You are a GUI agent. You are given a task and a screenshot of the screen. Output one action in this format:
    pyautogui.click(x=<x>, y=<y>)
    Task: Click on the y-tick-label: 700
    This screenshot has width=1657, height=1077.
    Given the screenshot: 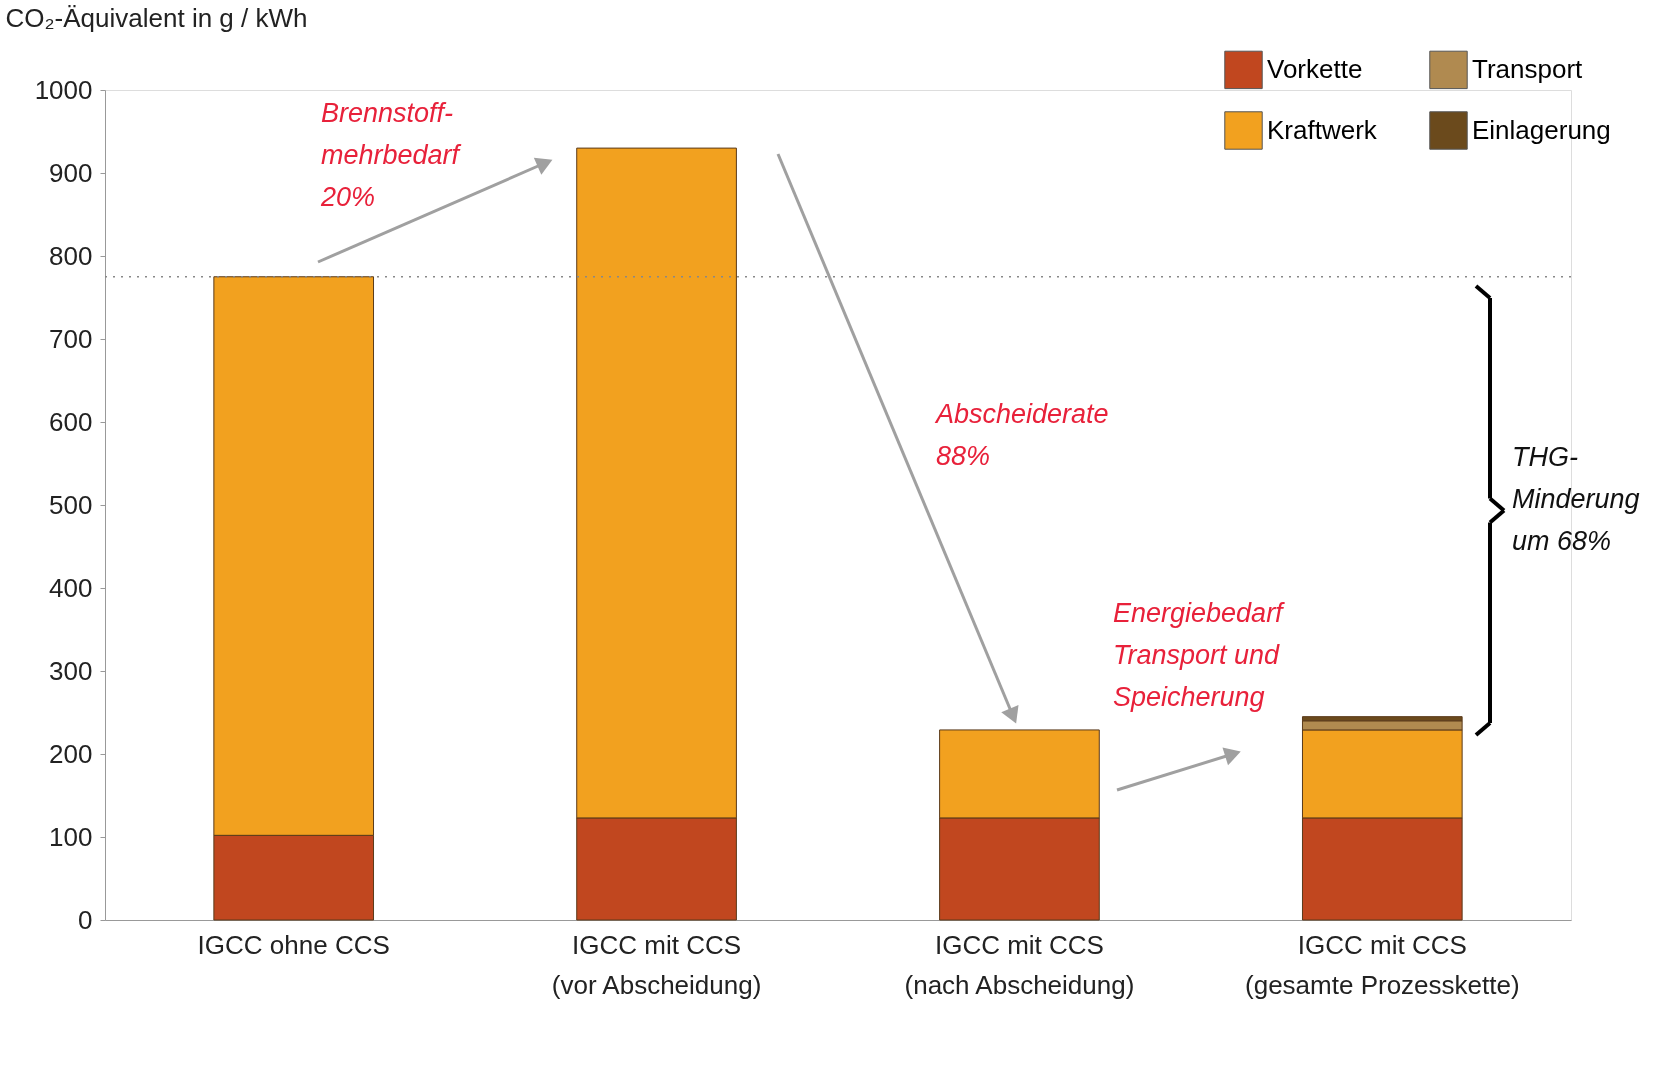 What is the action you would take?
    pyautogui.click(x=71, y=338)
    